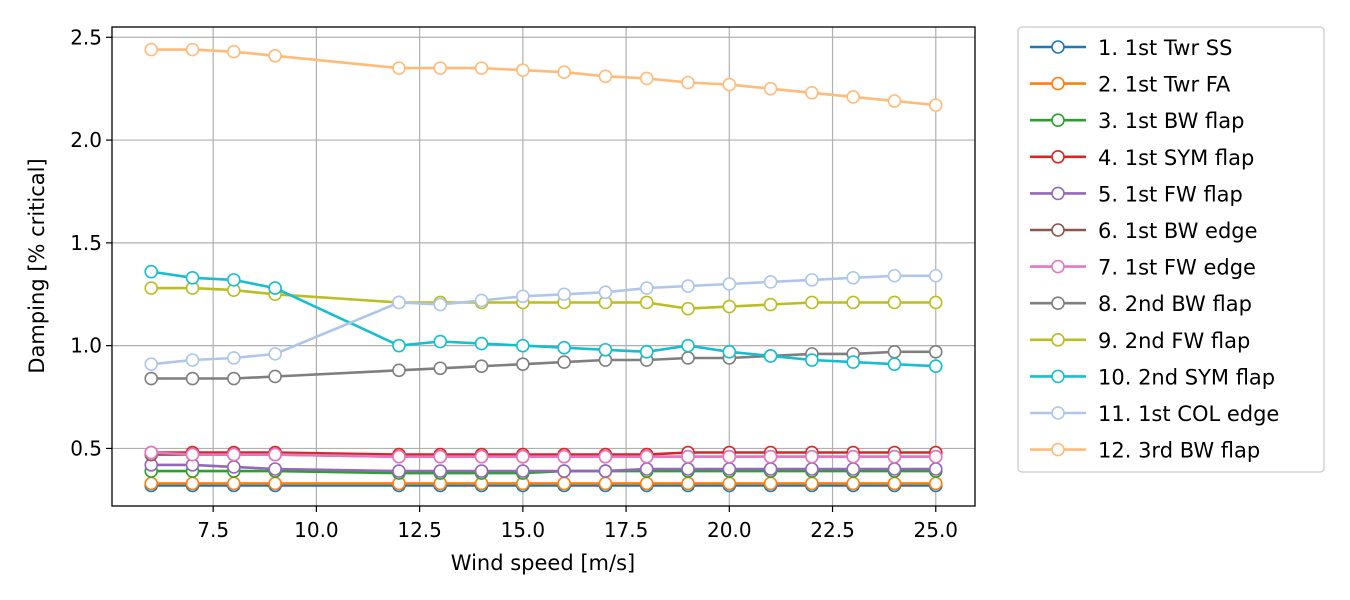 This screenshot has width=1350, height=600. I want to click on x-tick-label: 25.0, so click(936, 530).